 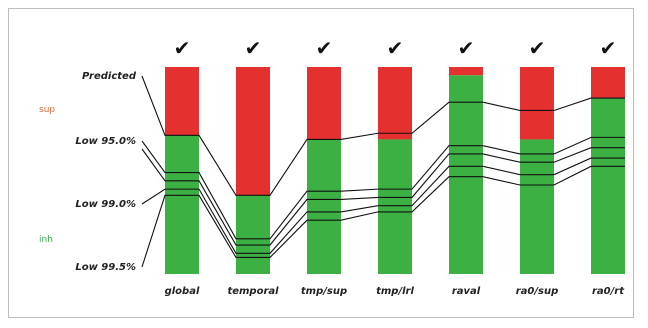 I want to click on category-label-2: tmp/sup, so click(x=324, y=291).